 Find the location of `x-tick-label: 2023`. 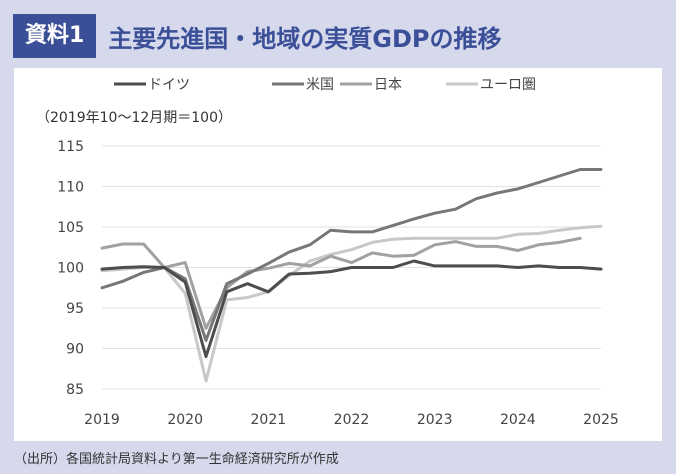

x-tick-label: 2023 is located at coordinates (435, 420).